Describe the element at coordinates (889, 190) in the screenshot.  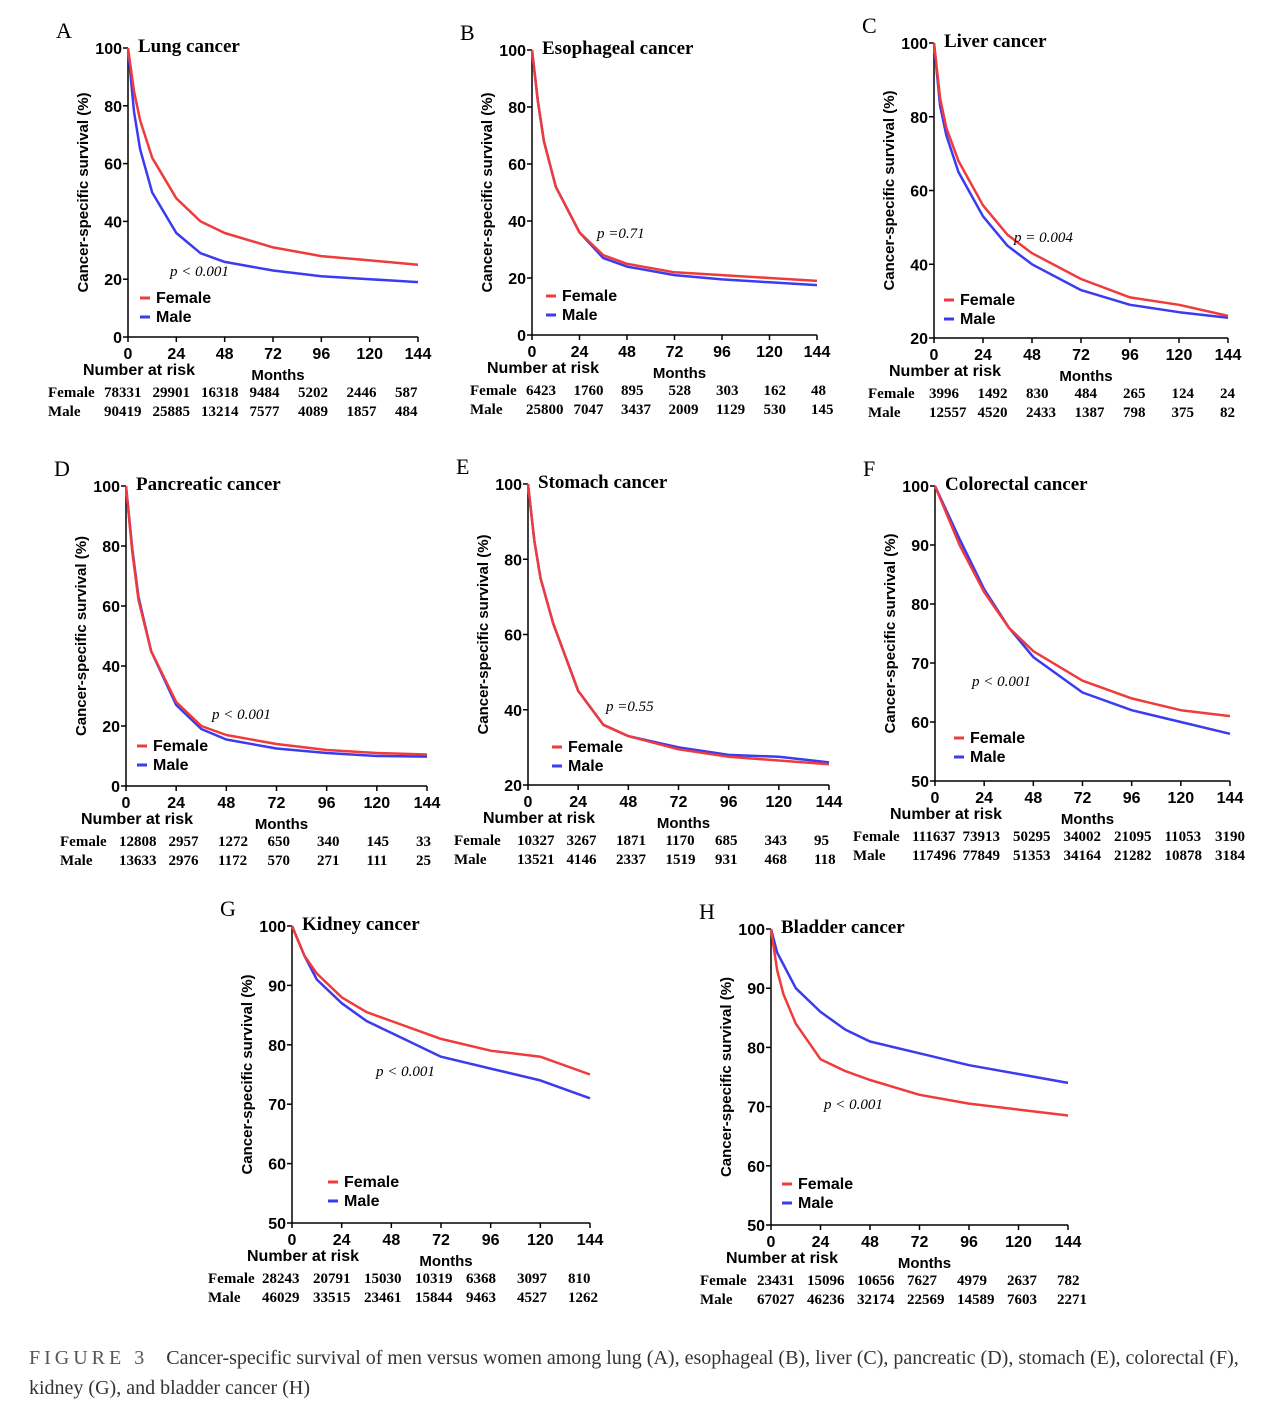
I see `y-axis-label: Cancer-specific survival (%)` at that location.